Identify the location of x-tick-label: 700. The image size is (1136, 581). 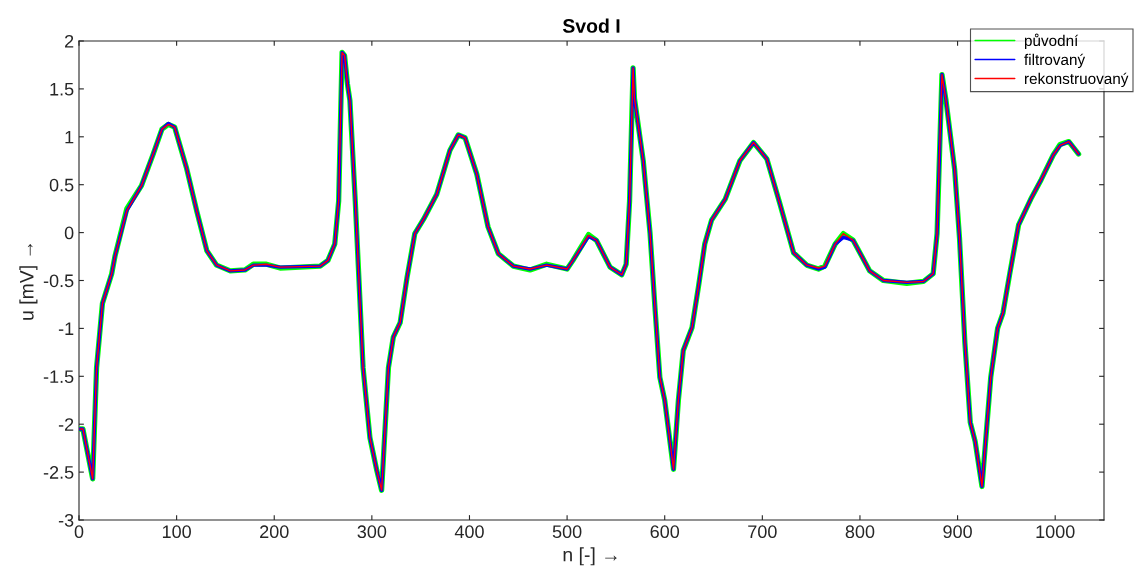
(762, 532).